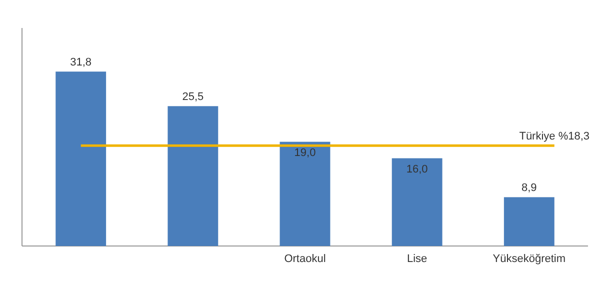 This screenshot has width=612, height=283. Describe the element at coordinates (417, 169) in the screenshot. I see `data-label: 16,0` at that location.